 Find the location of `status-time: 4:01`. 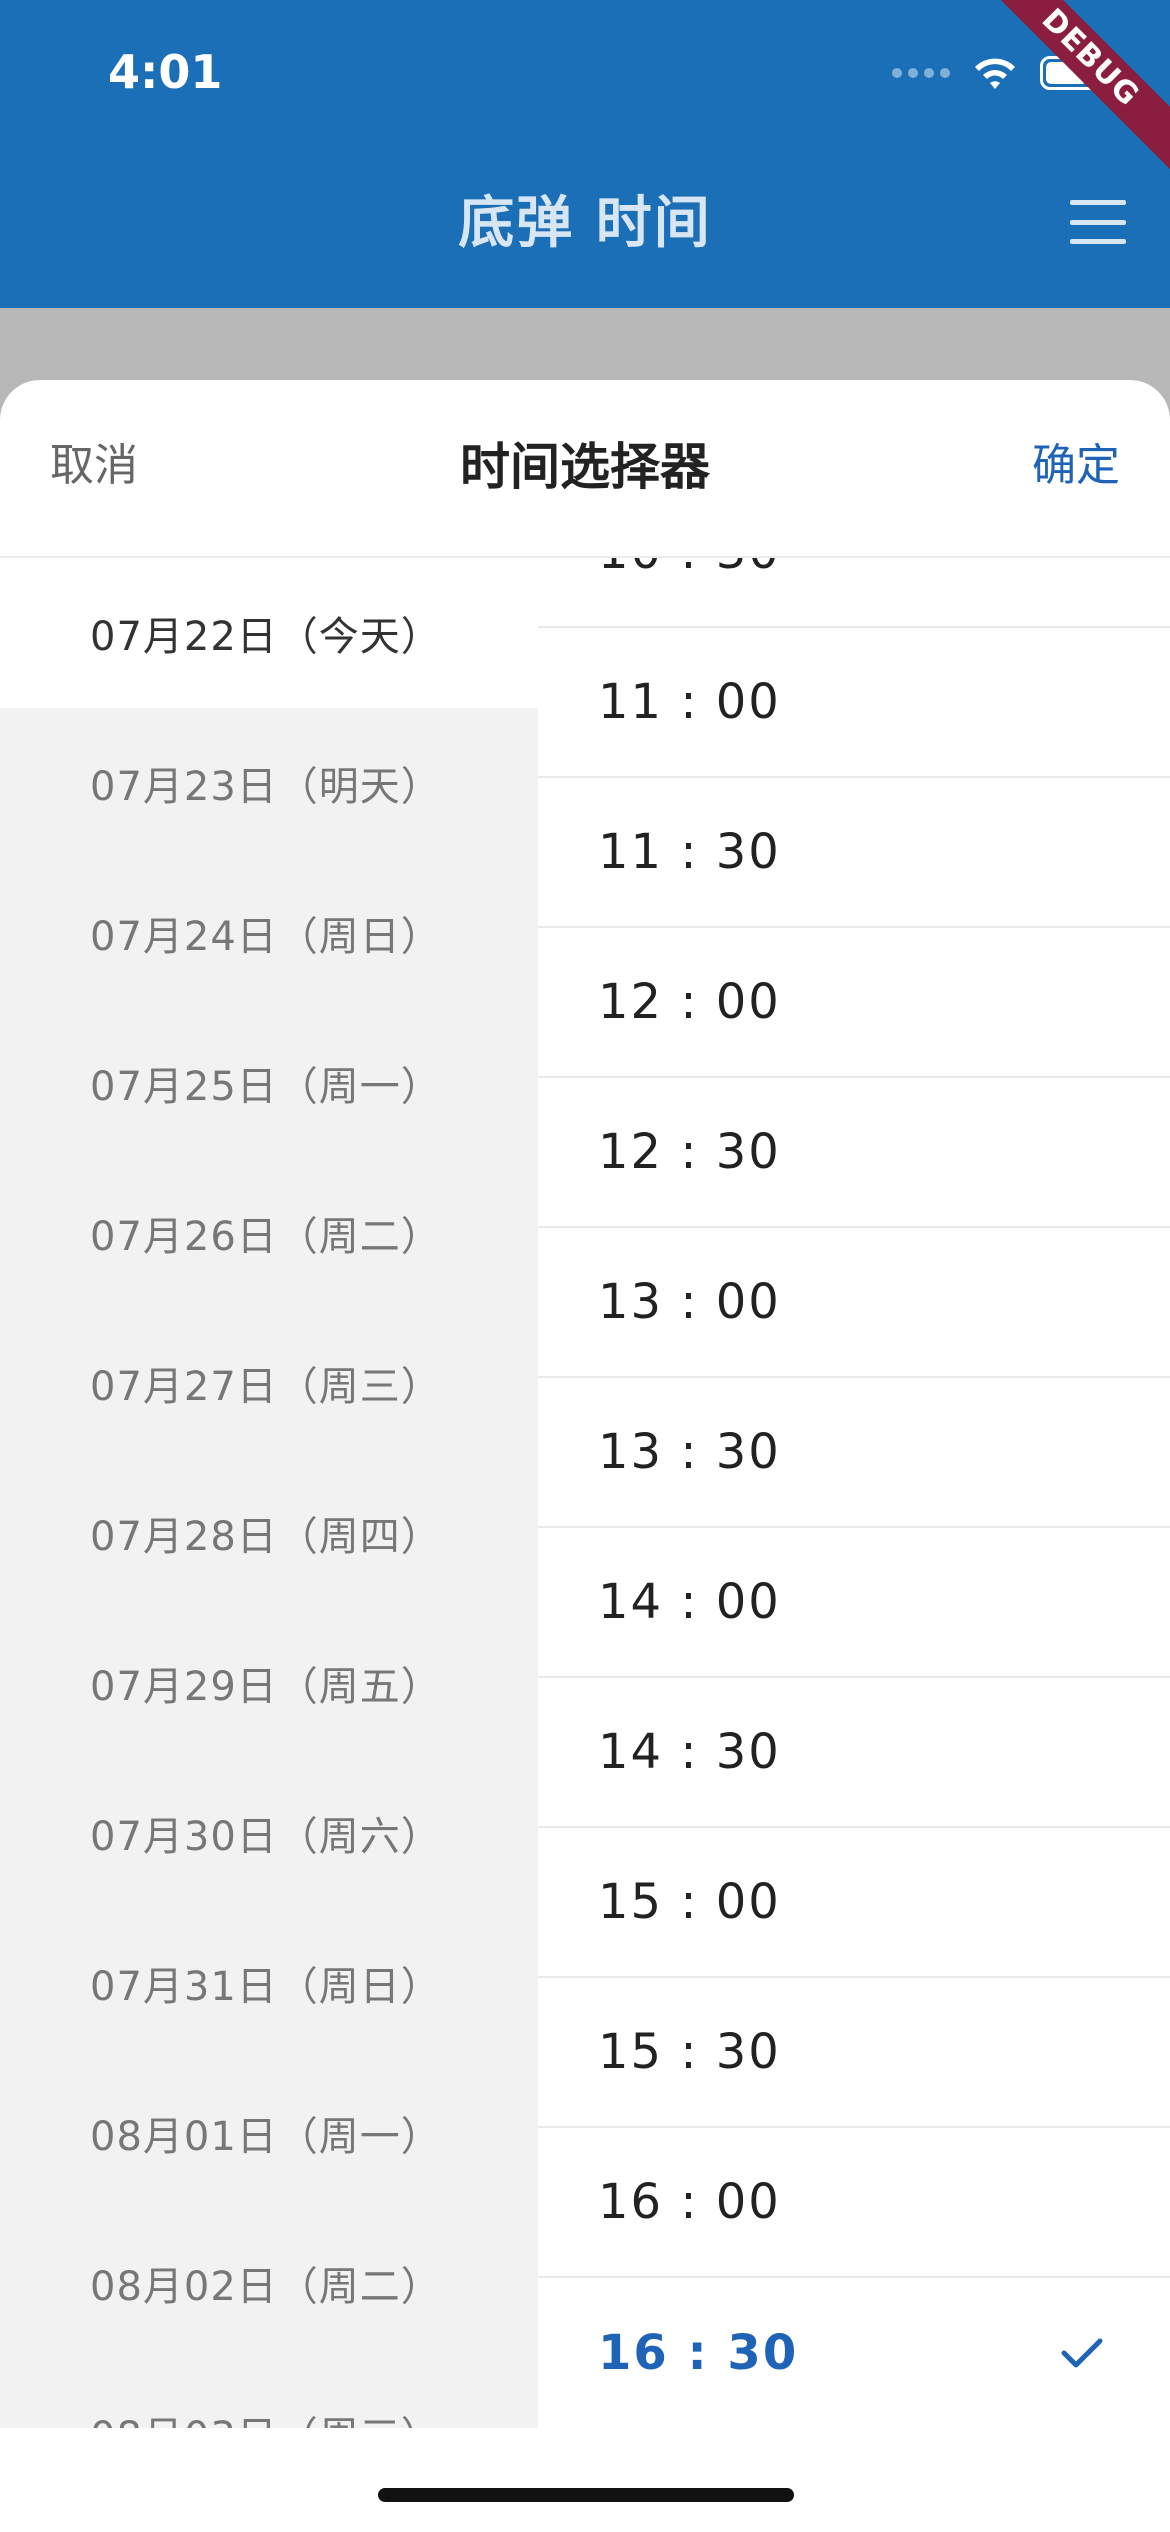

status-time: 4:01 is located at coordinates (165, 72).